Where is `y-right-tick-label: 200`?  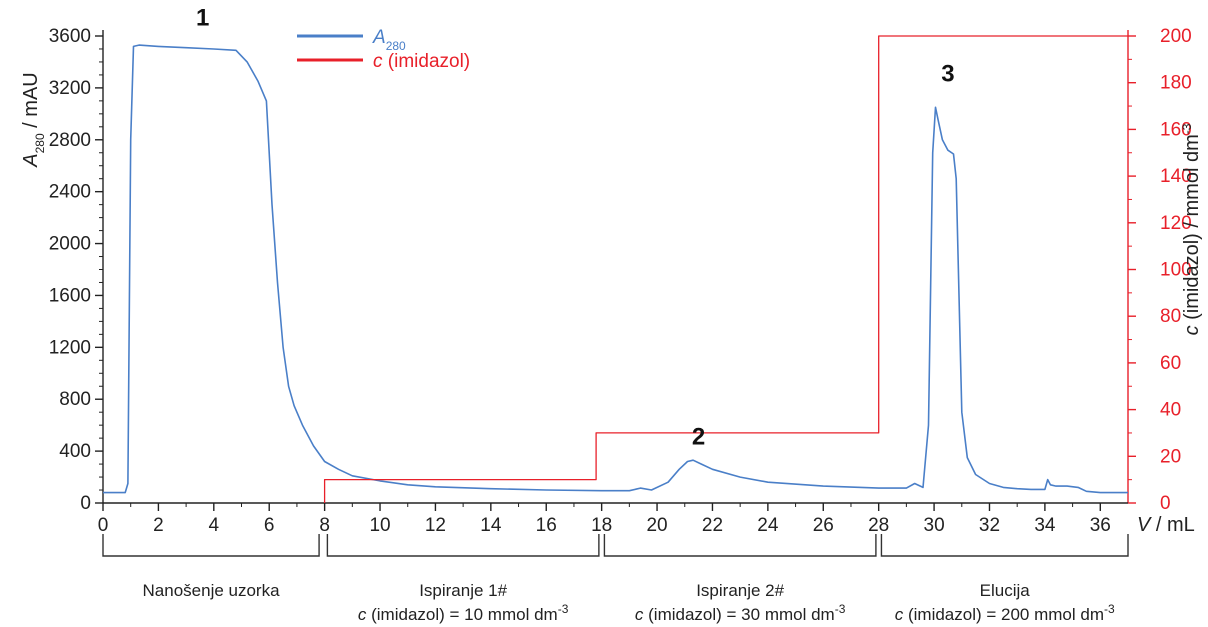
y-right-tick-label: 200 is located at coordinates (1176, 36).